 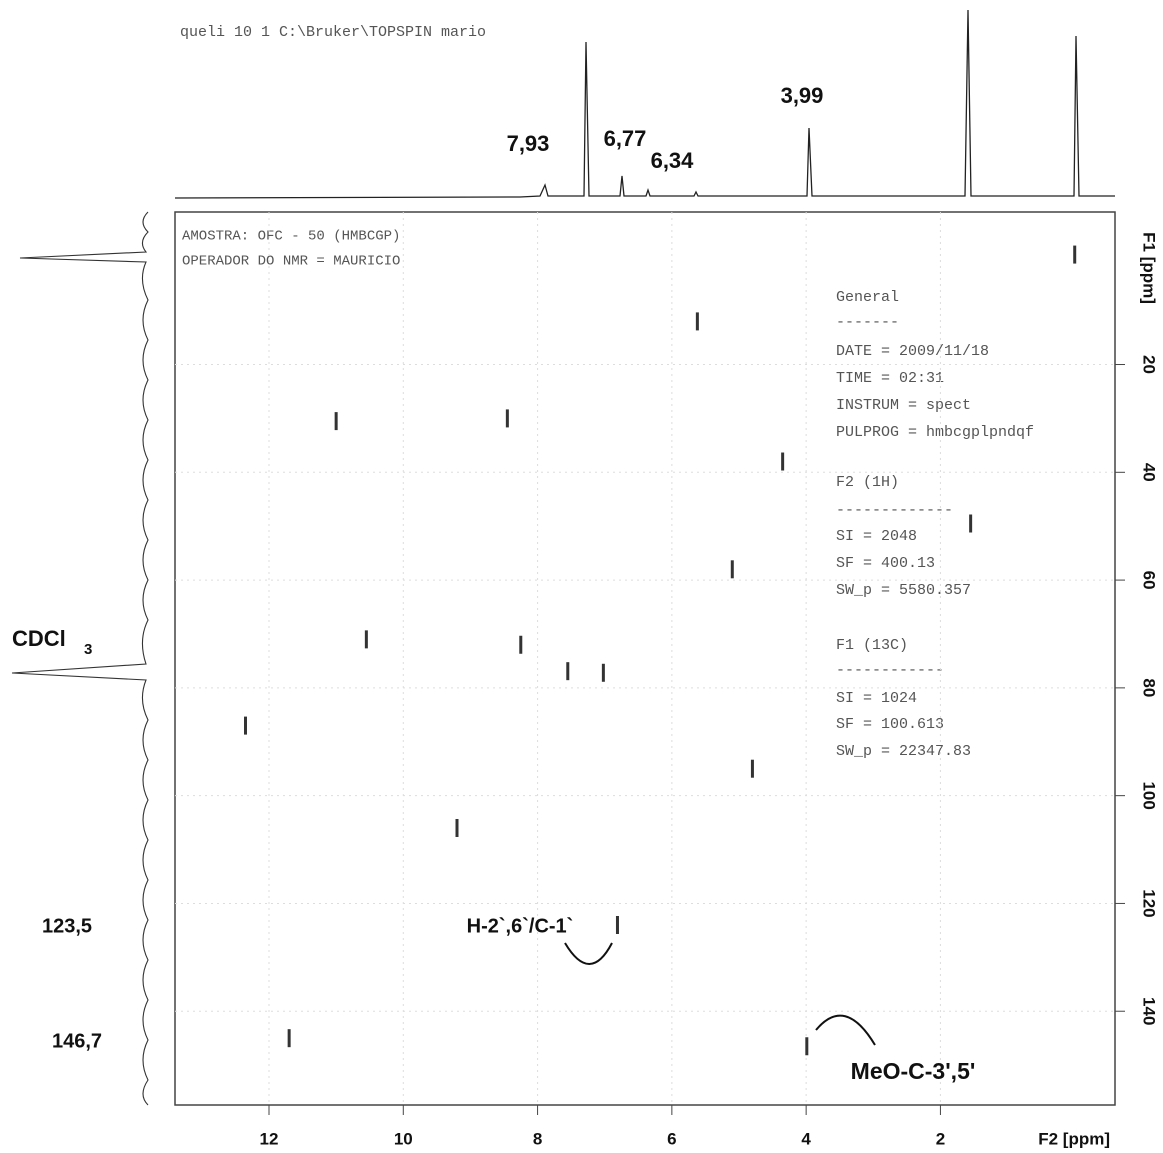 I want to click on y-tick-label: 100, so click(x=1149, y=795).